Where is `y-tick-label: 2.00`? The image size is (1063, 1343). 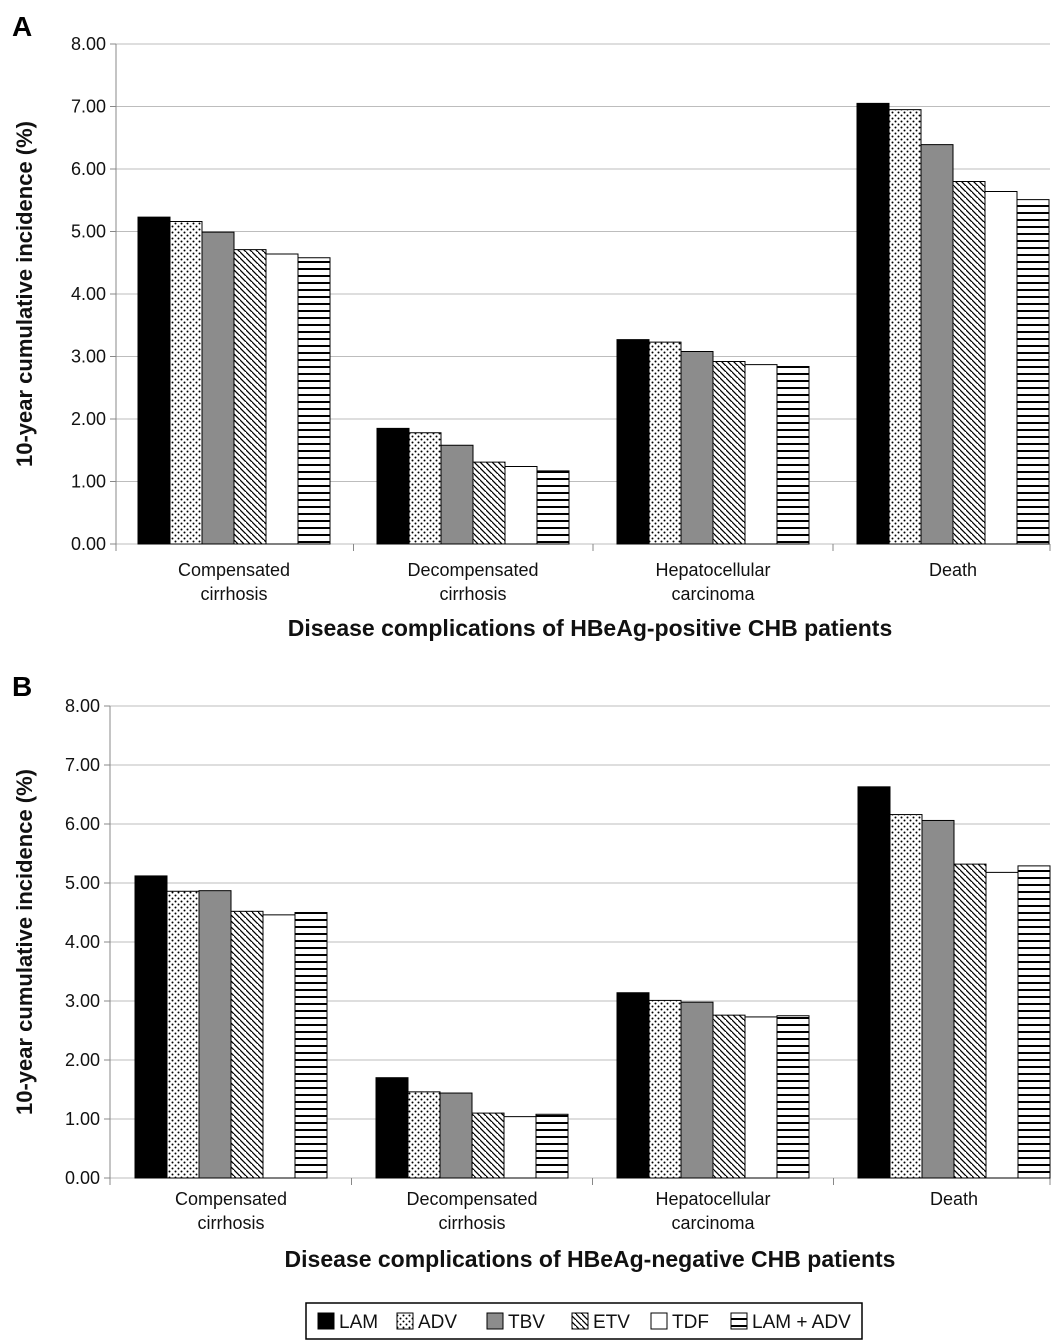
y-tick-label: 2.00 is located at coordinates (82, 1060).